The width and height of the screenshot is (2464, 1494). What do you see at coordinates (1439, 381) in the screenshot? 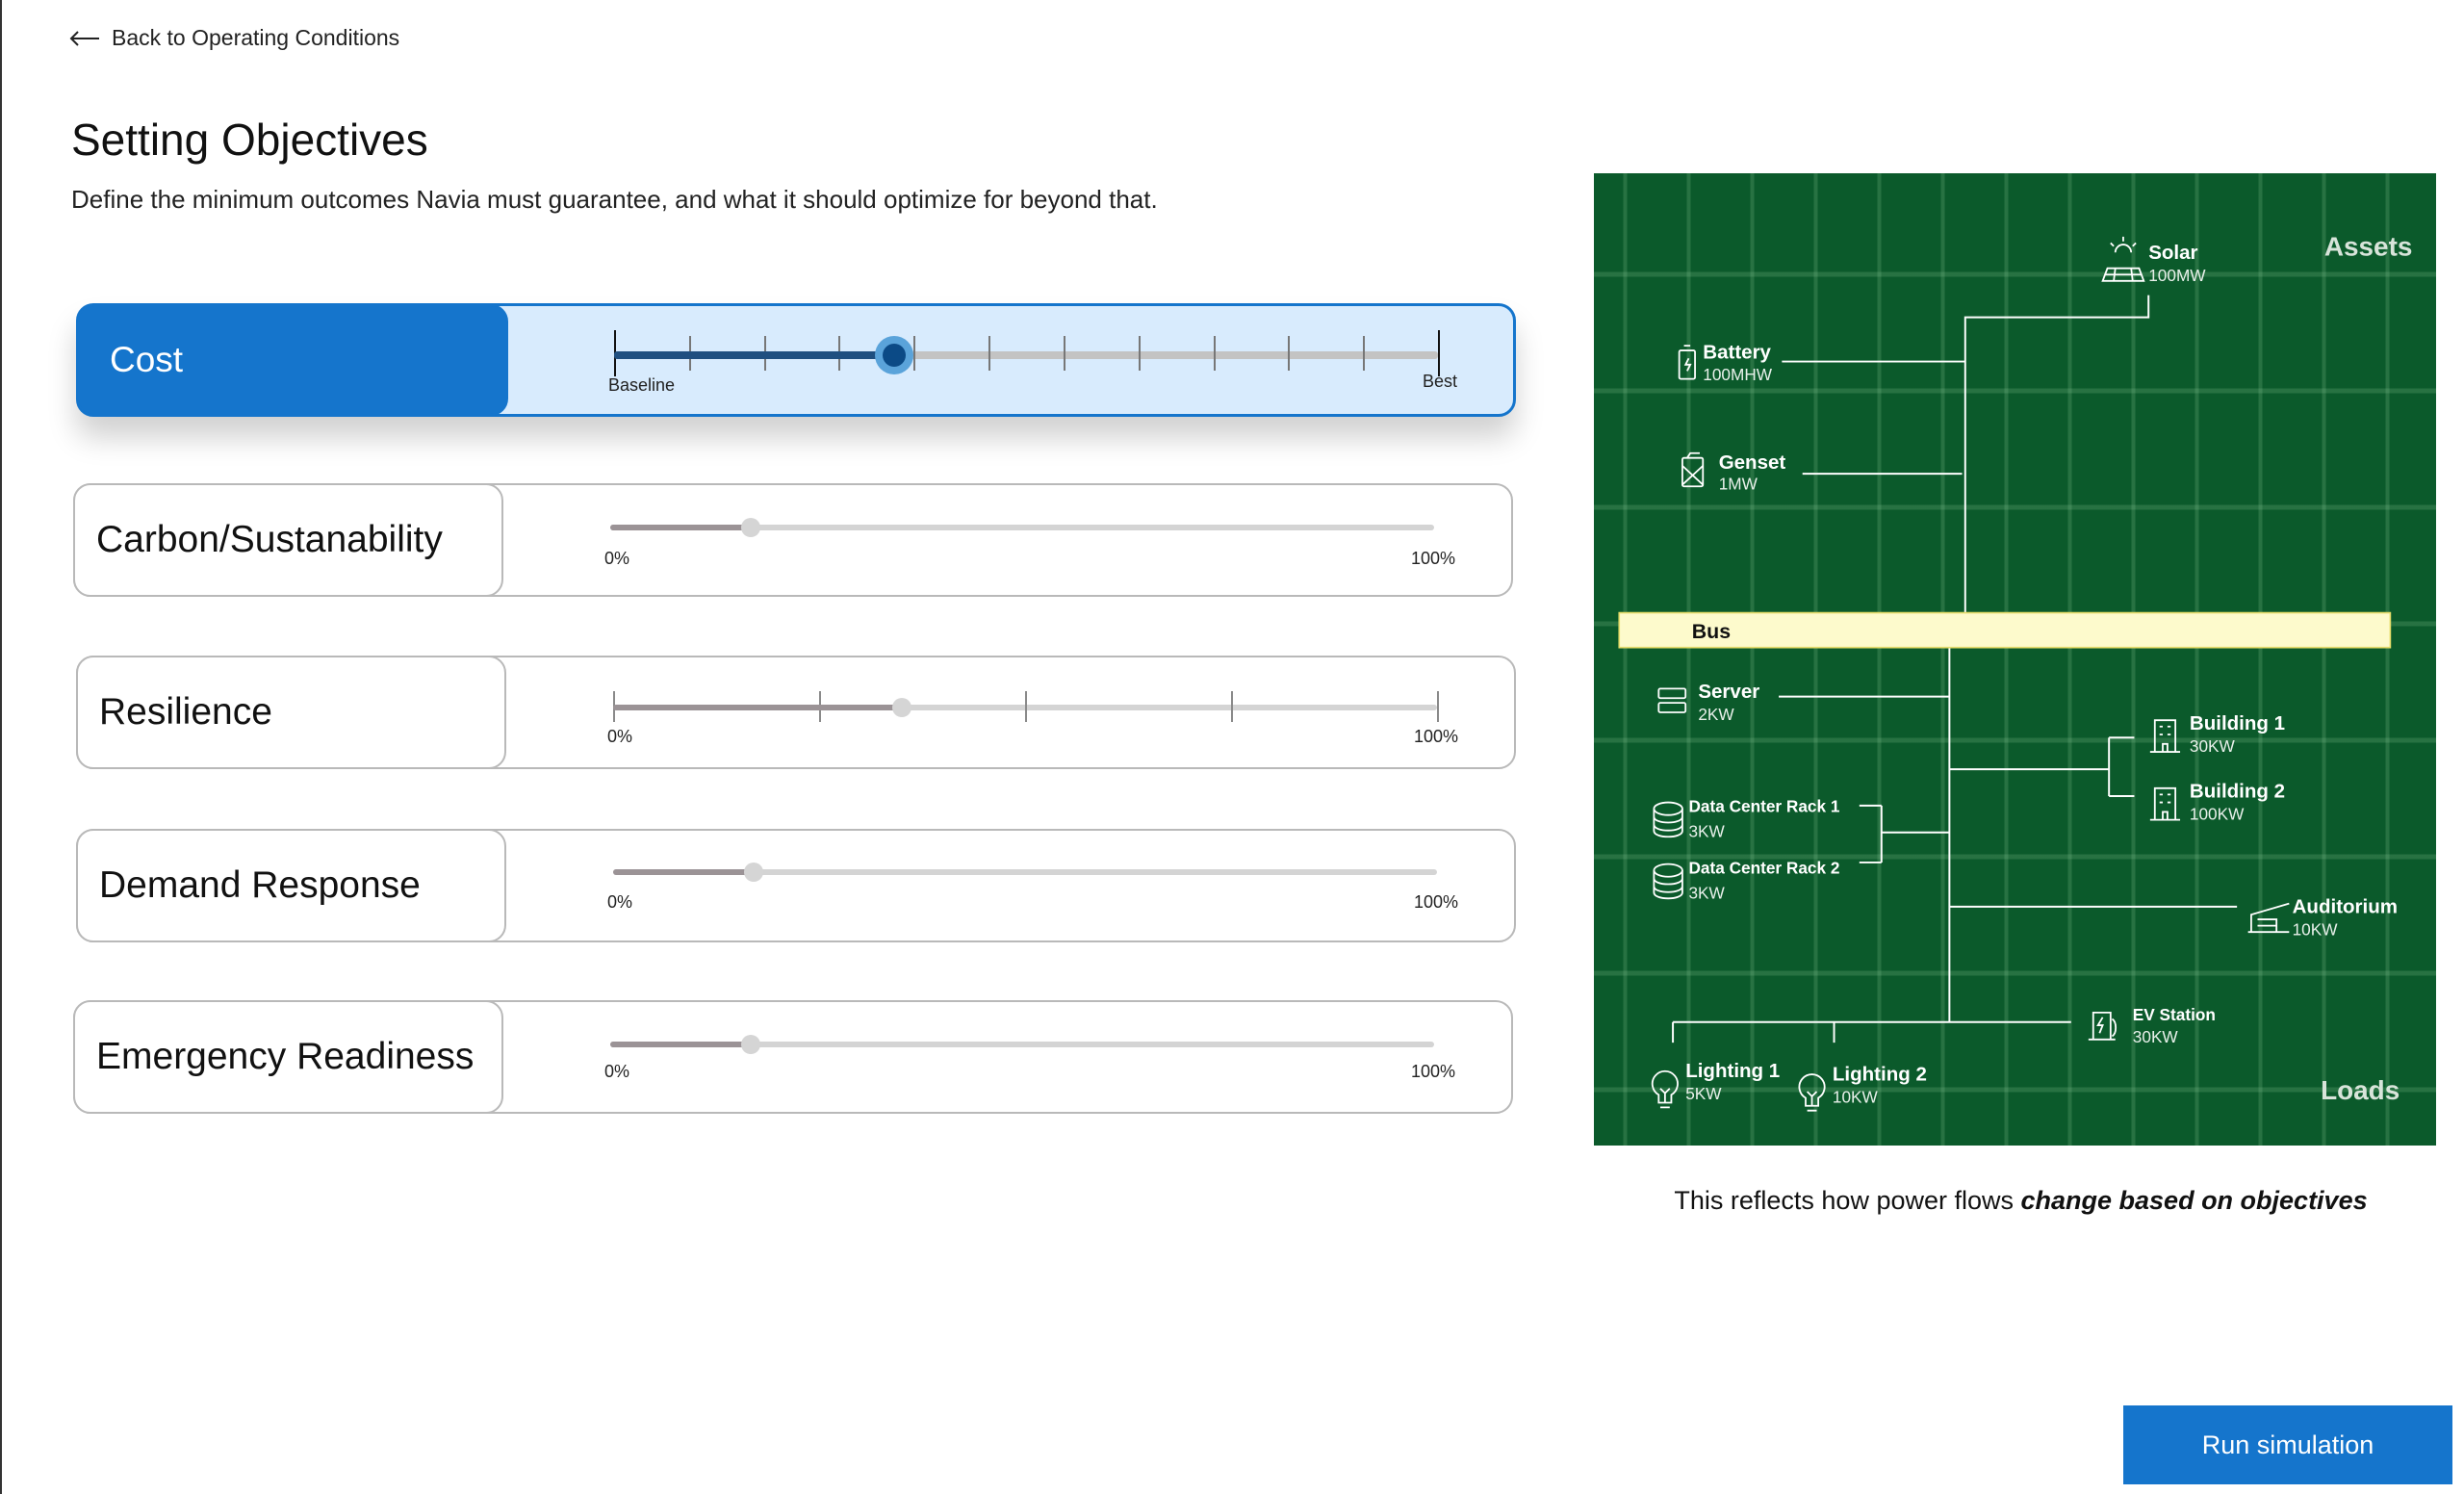
I see `slider-max-label: Best` at bounding box center [1439, 381].